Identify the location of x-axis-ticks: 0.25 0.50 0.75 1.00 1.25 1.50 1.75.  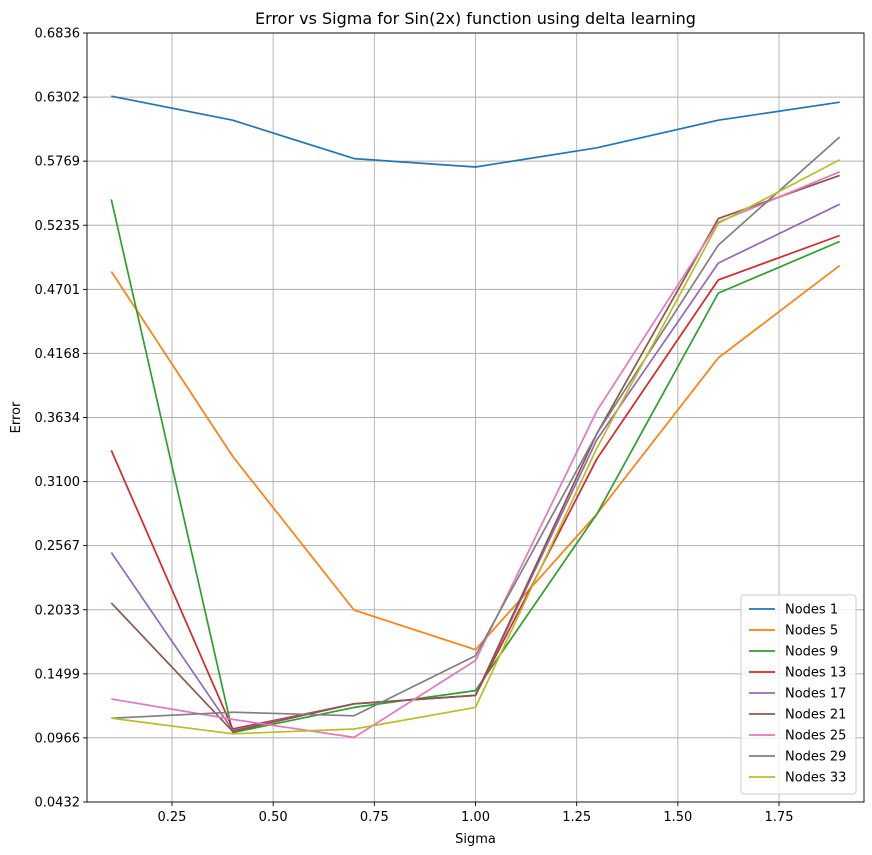
(476, 813).